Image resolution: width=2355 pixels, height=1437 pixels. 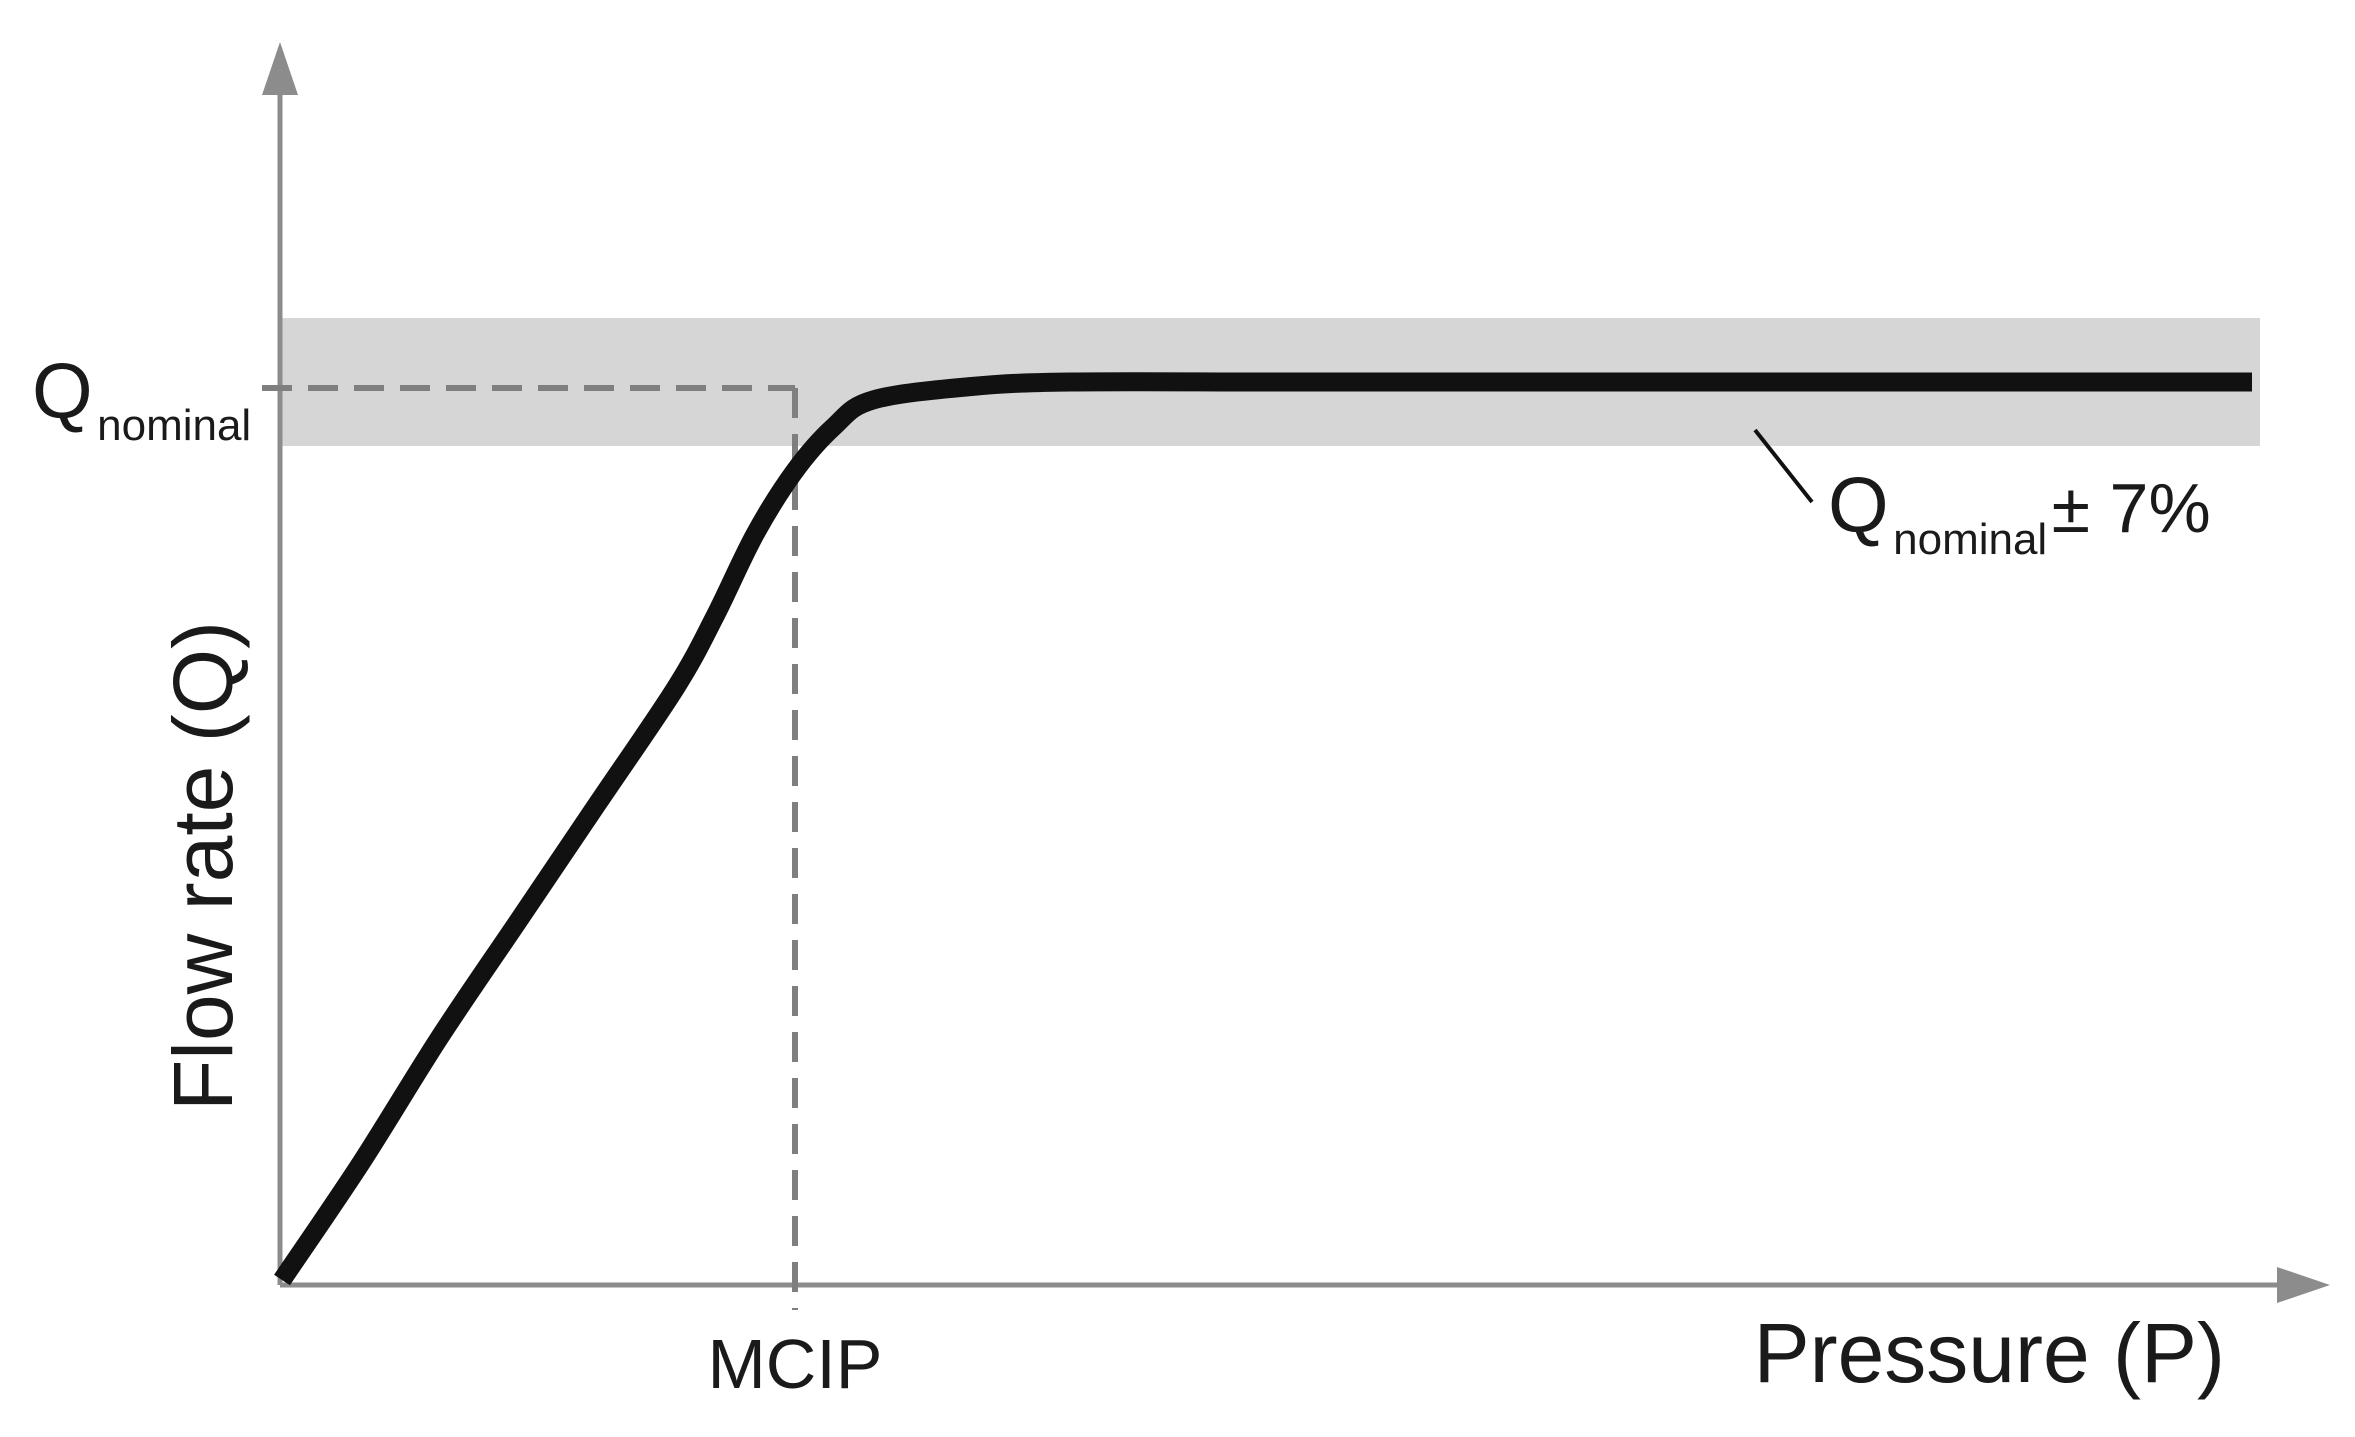 I want to click on band-annotation-subscript: nominal, so click(x=1970, y=539).